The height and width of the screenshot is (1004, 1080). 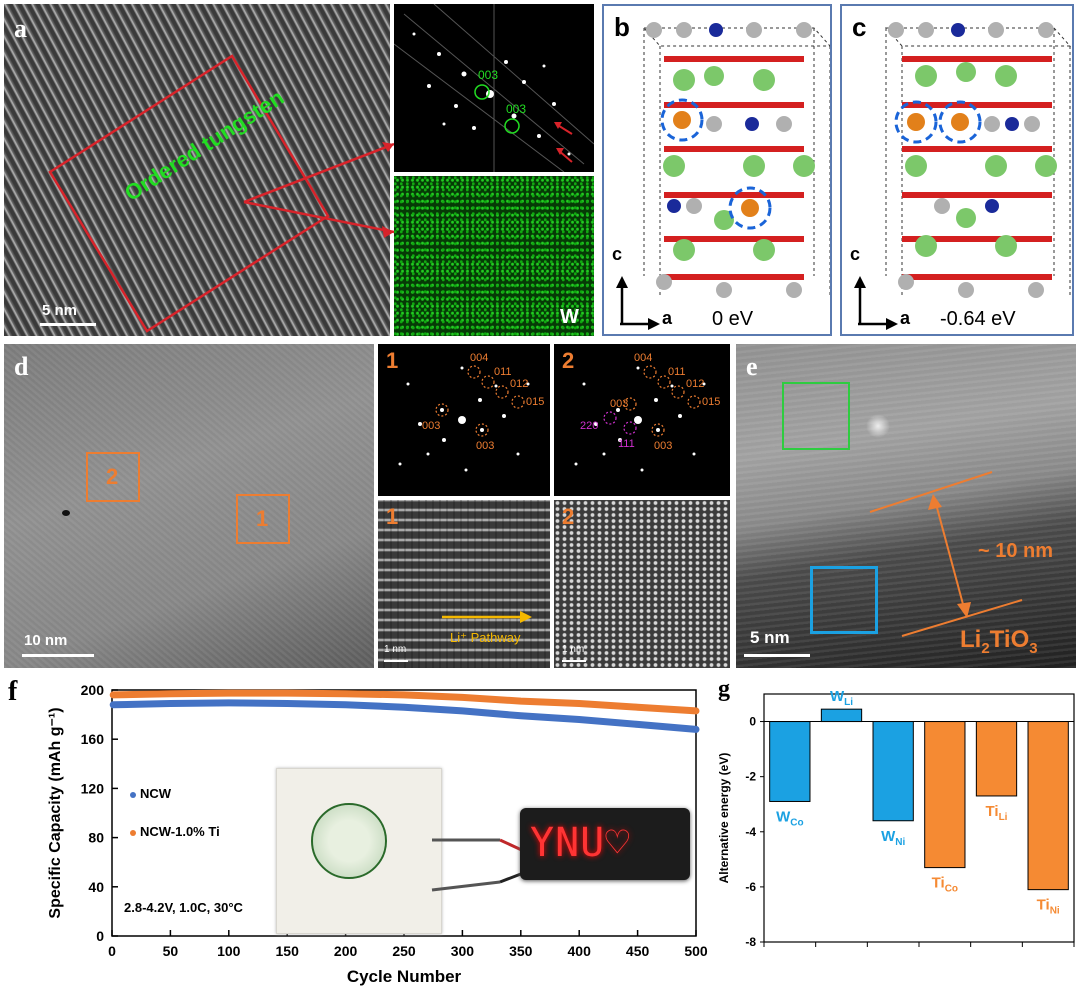 I want to click on panel-e-scale-label: 5 nm, so click(x=770, y=637).